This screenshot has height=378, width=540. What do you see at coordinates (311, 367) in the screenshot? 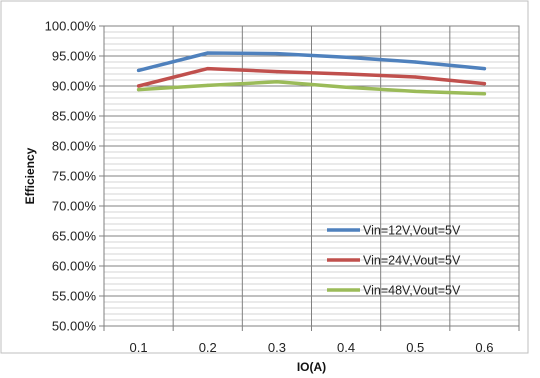
I see `x-axis-title: IO(A)` at bounding box center [311, 367].